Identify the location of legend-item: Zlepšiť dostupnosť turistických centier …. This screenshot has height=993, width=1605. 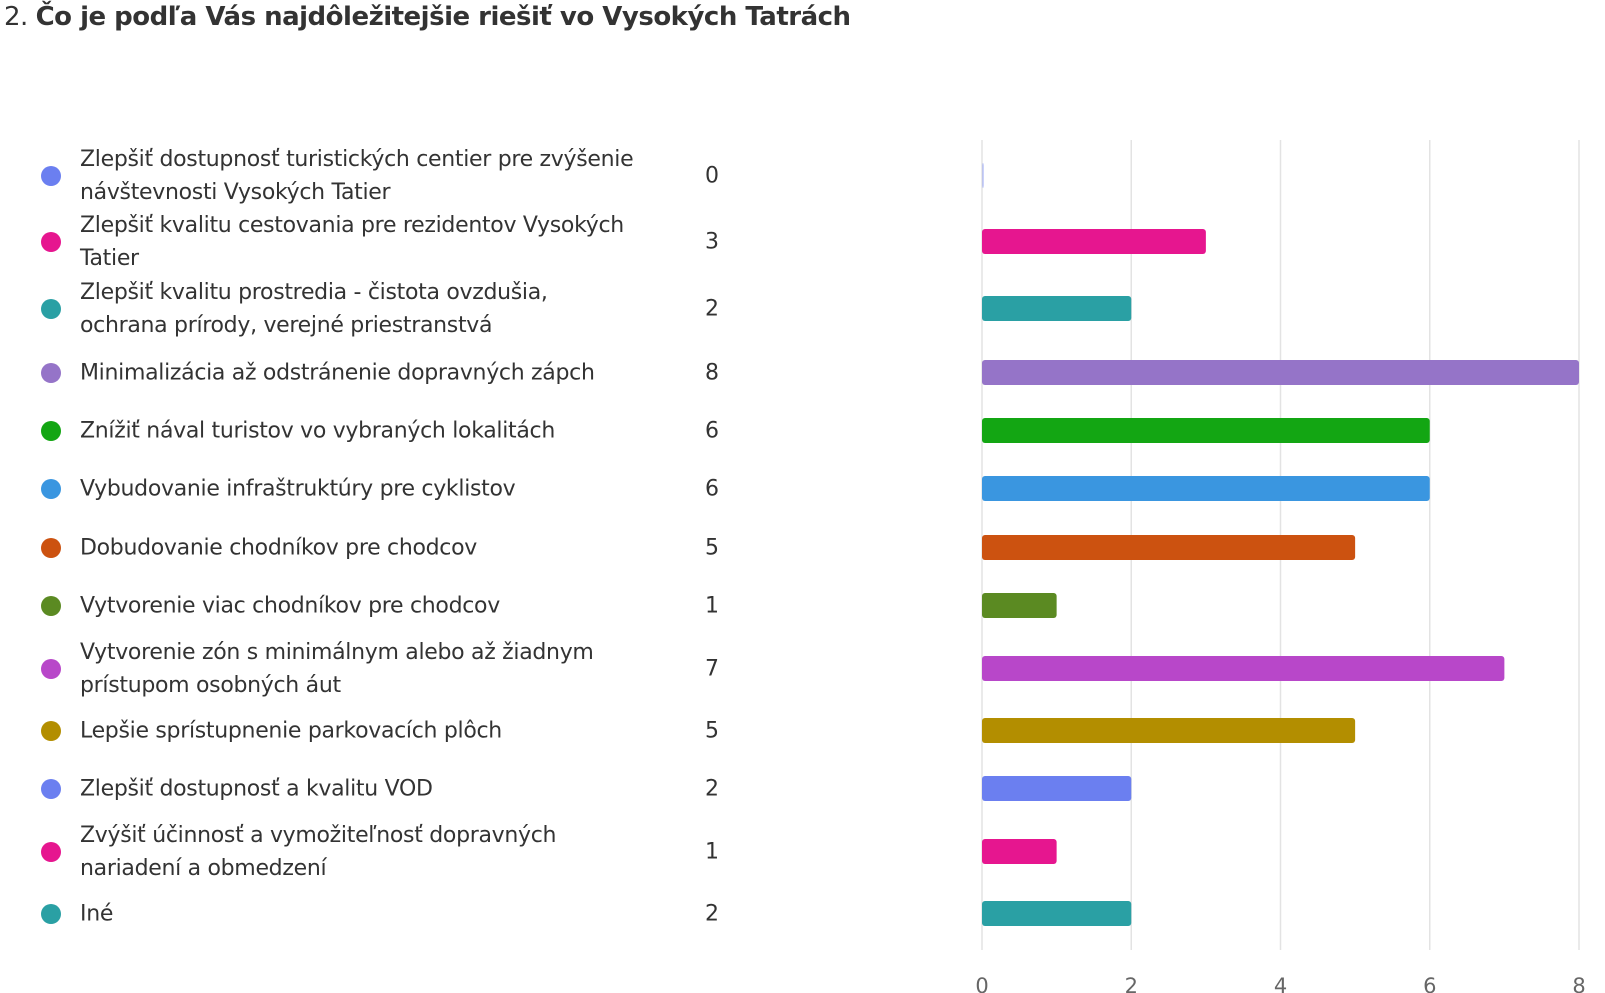
(370, 176).